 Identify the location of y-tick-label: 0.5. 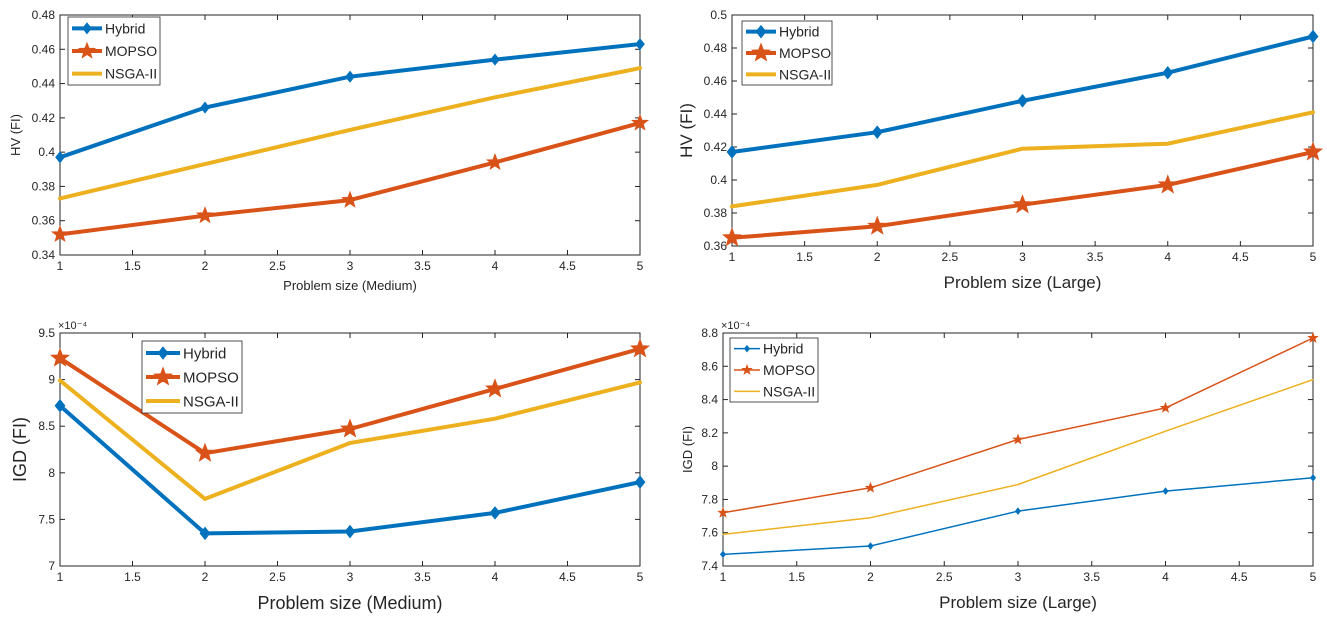
(718, 15).